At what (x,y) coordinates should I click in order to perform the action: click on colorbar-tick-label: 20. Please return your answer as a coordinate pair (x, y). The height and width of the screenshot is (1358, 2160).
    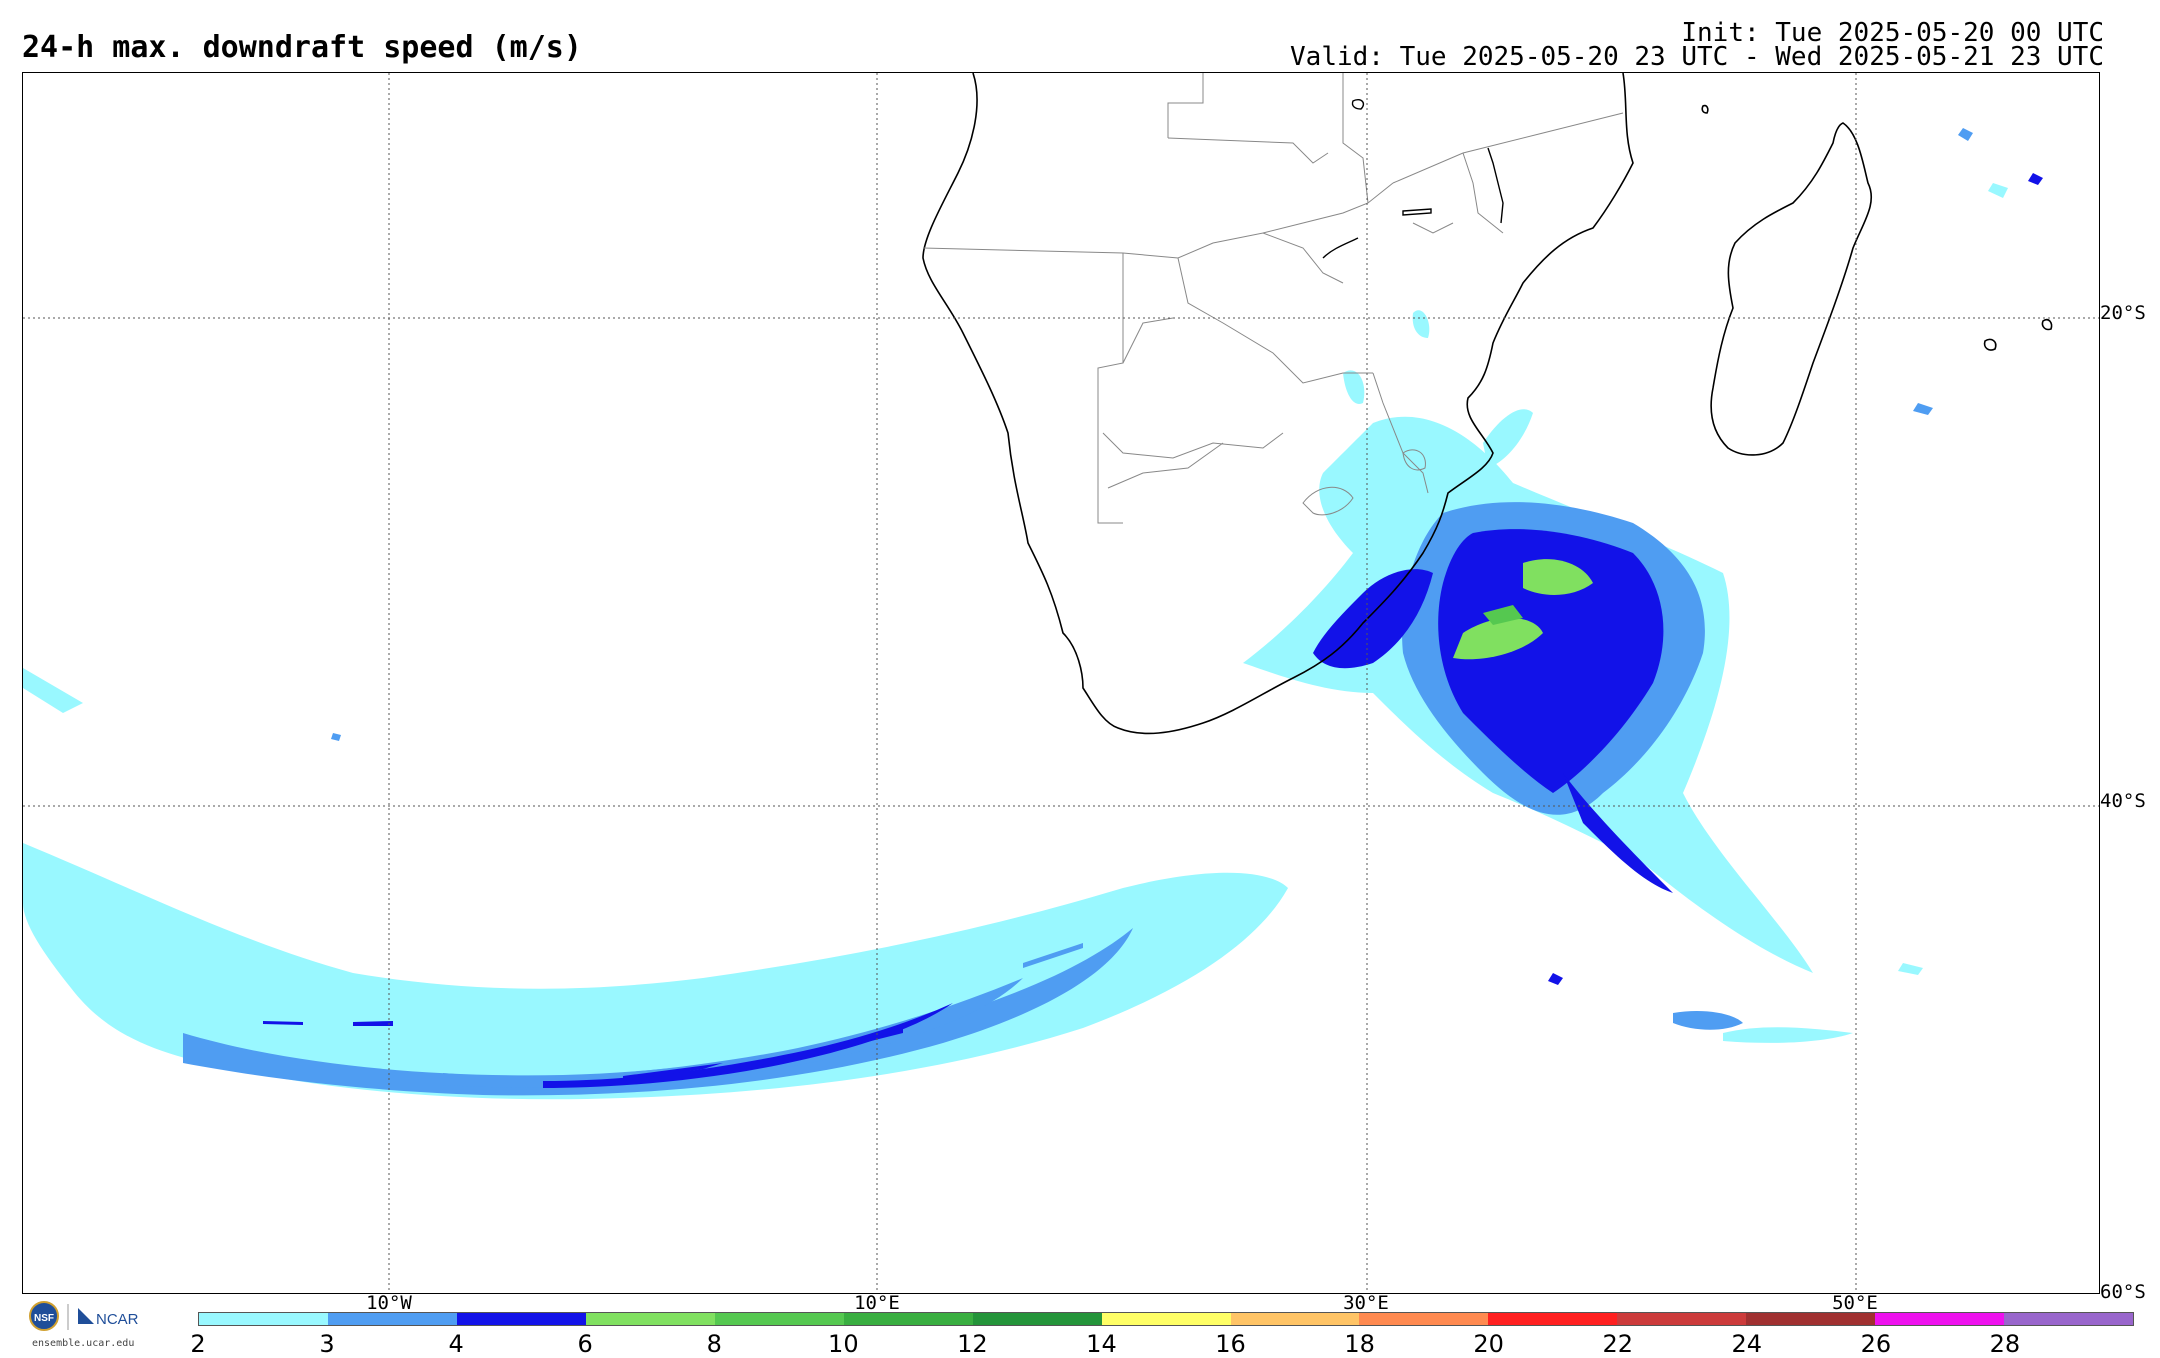
    Looking at the image, I should click on (1488, 1344).